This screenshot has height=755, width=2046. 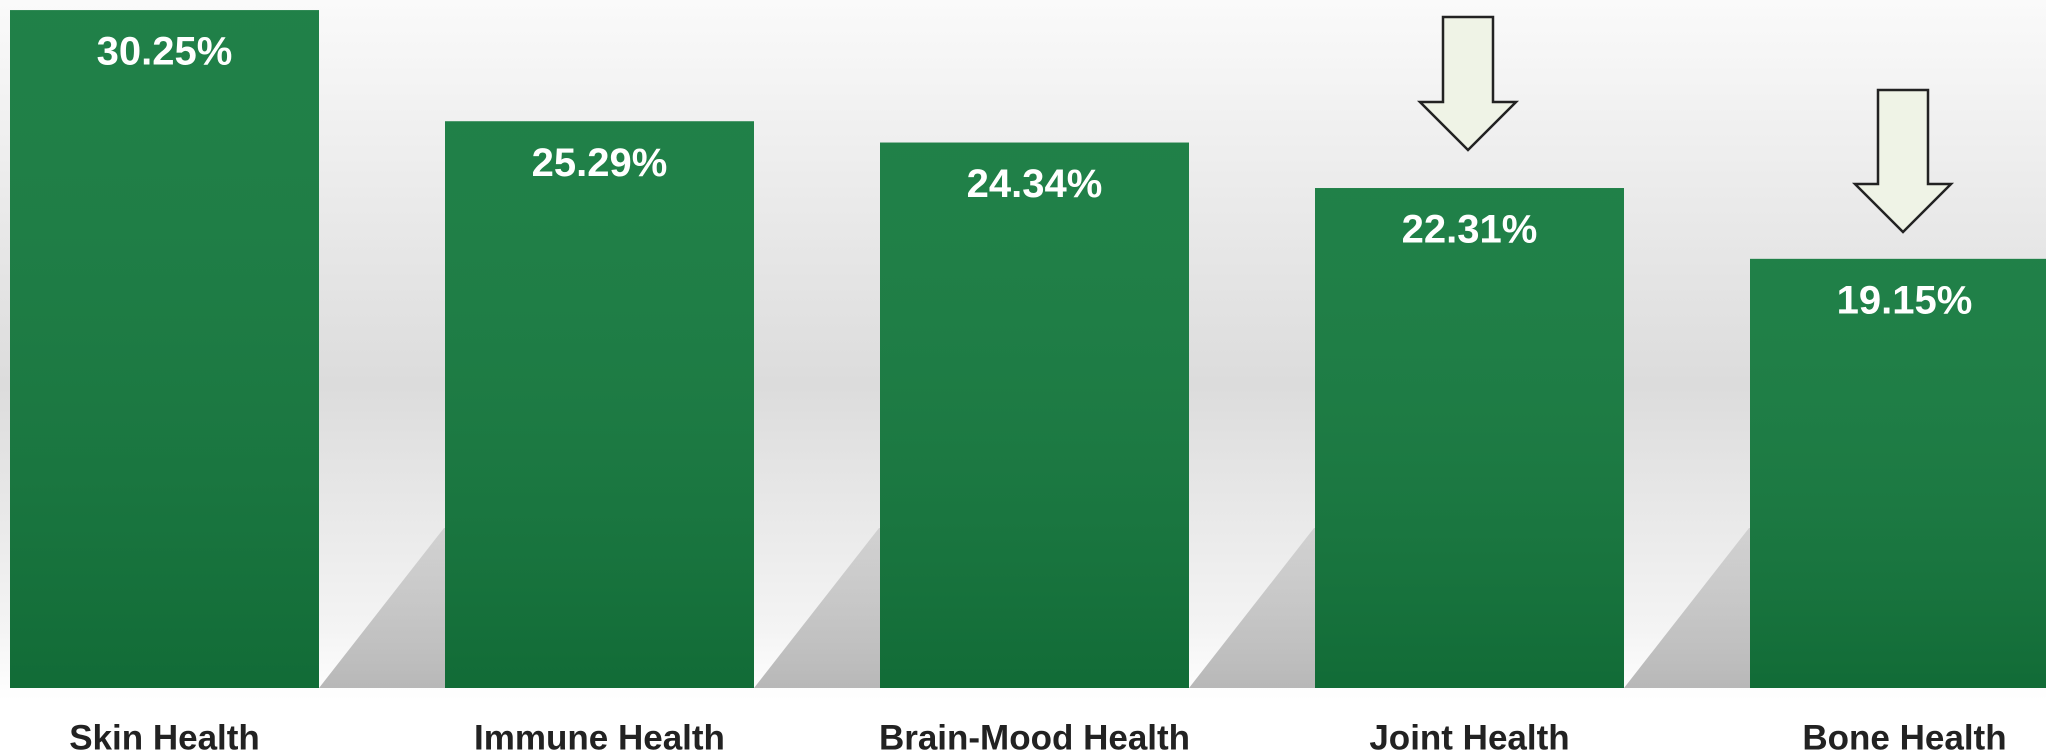 What do you see at coordinates (1905, 300) in the screenshot?
I see `value-label: 19.15%` at bounding box center [1905, 300].